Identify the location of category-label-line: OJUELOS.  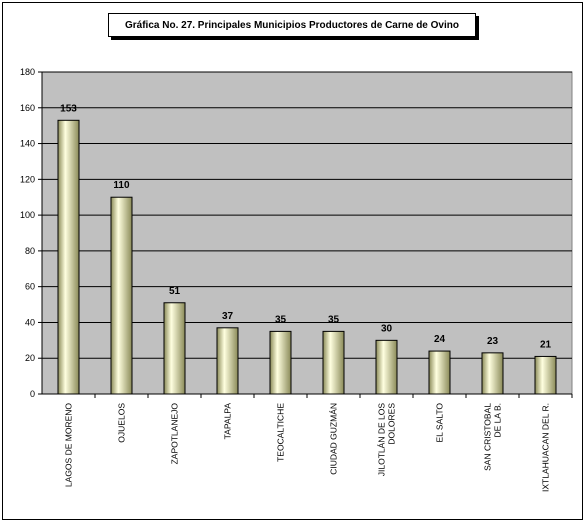
(122, 423).